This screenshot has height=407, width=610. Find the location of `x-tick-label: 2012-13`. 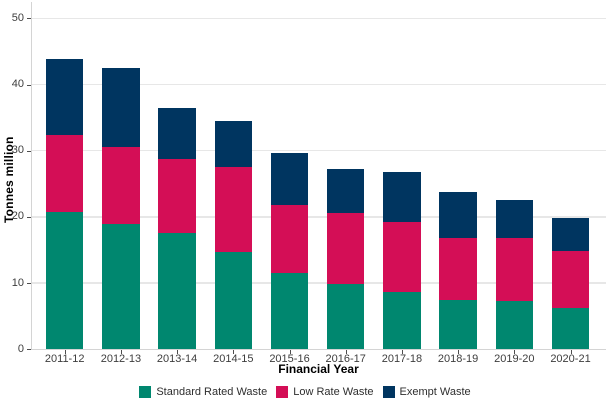

x-tick-label: 2012-13 is located at coordinates (121, 359).